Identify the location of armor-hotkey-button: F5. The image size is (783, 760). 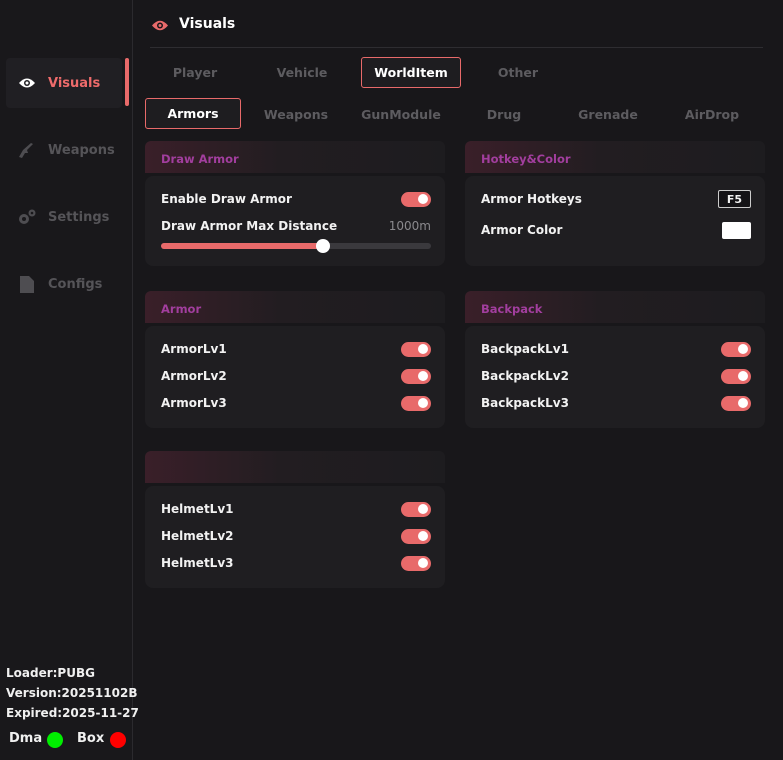
(734, 199).